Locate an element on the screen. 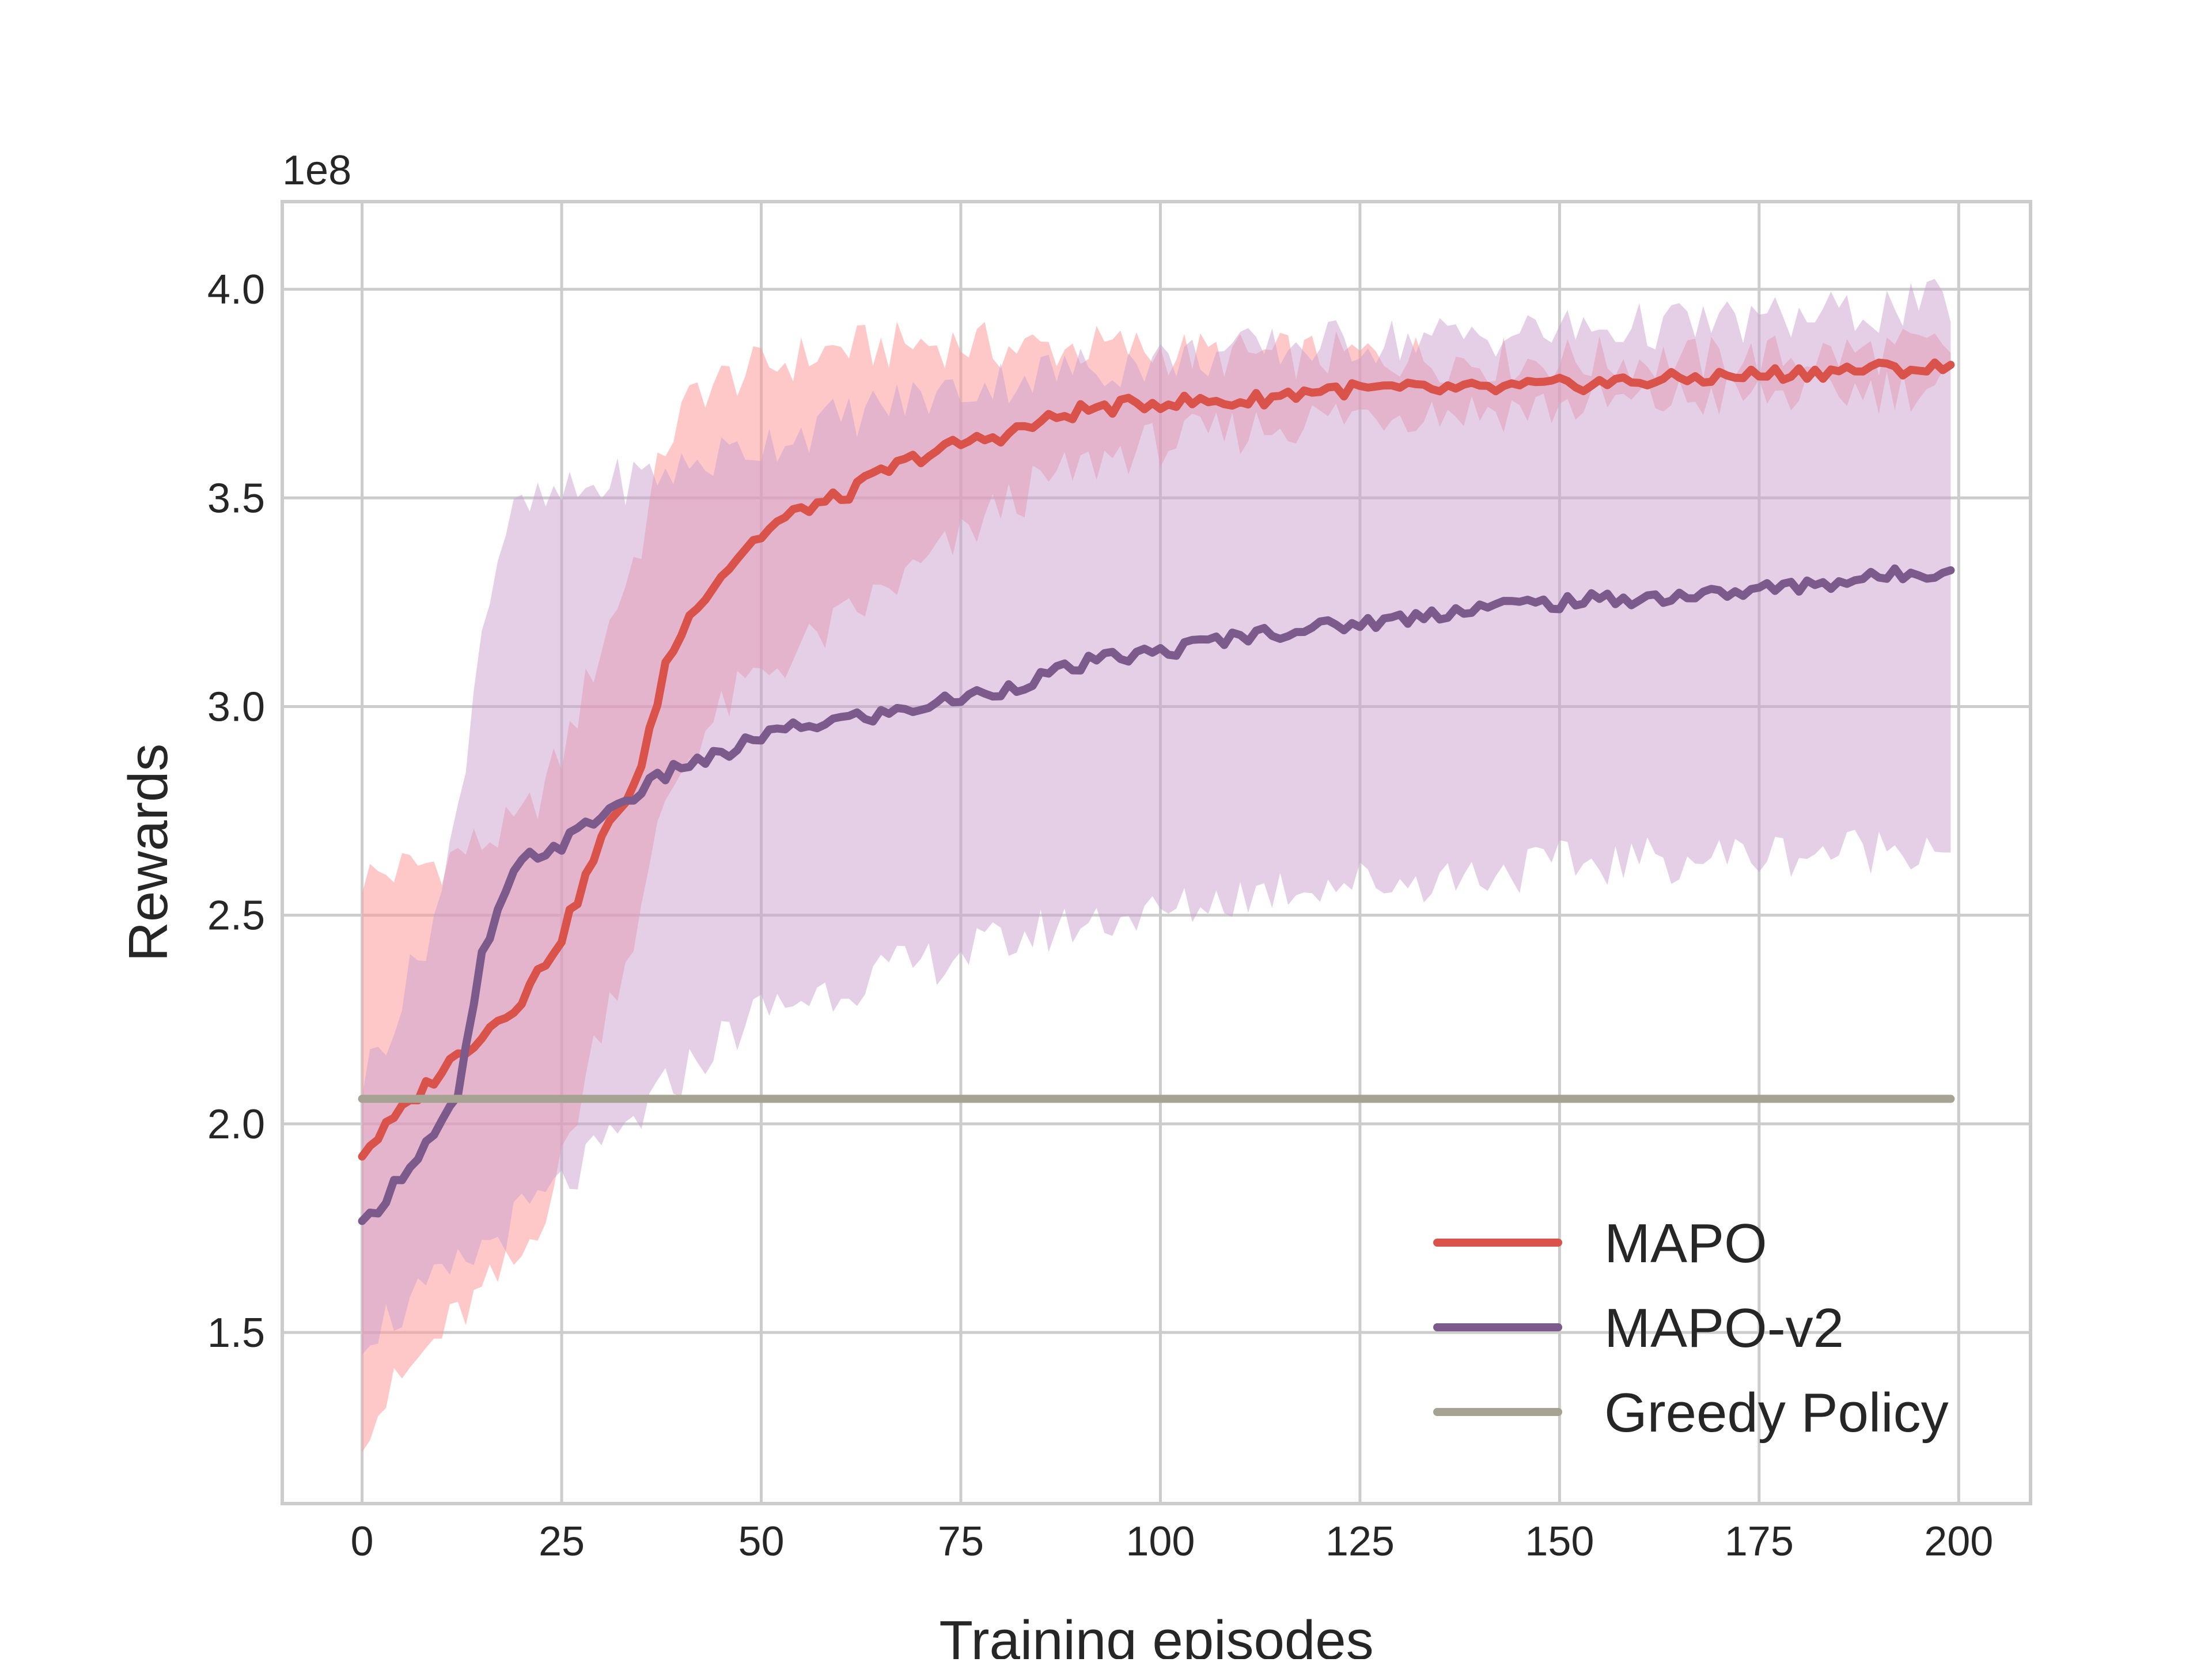  x-tick-label: 100 is located at coordinates (1160, 1542).